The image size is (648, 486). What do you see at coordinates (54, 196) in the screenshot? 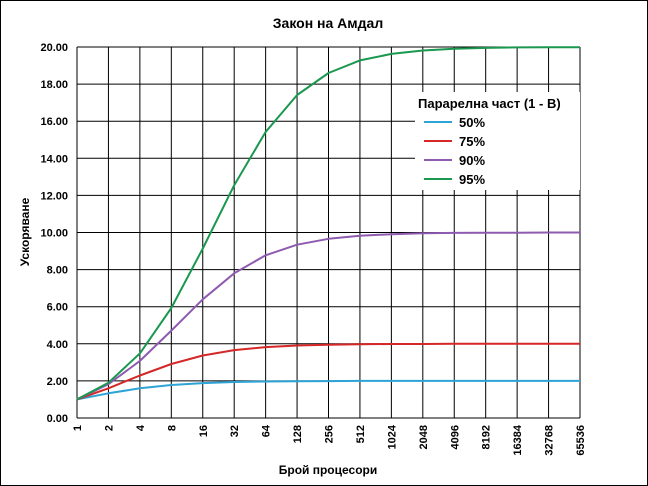
I see `y-tick-label: 12.00` at bounding box center [54, 196].